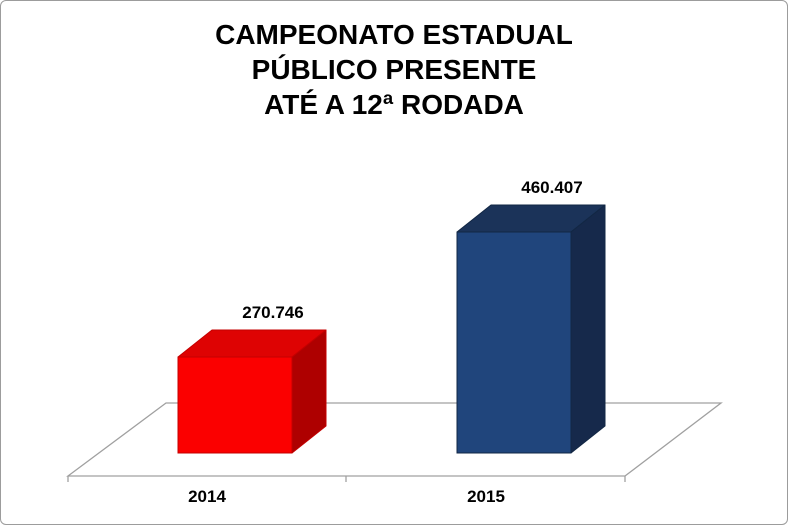 Image resolution: width=788 pixels, height=525 pixels. I want to click on x-axis-label-2015: 2015, so click(486, 496).